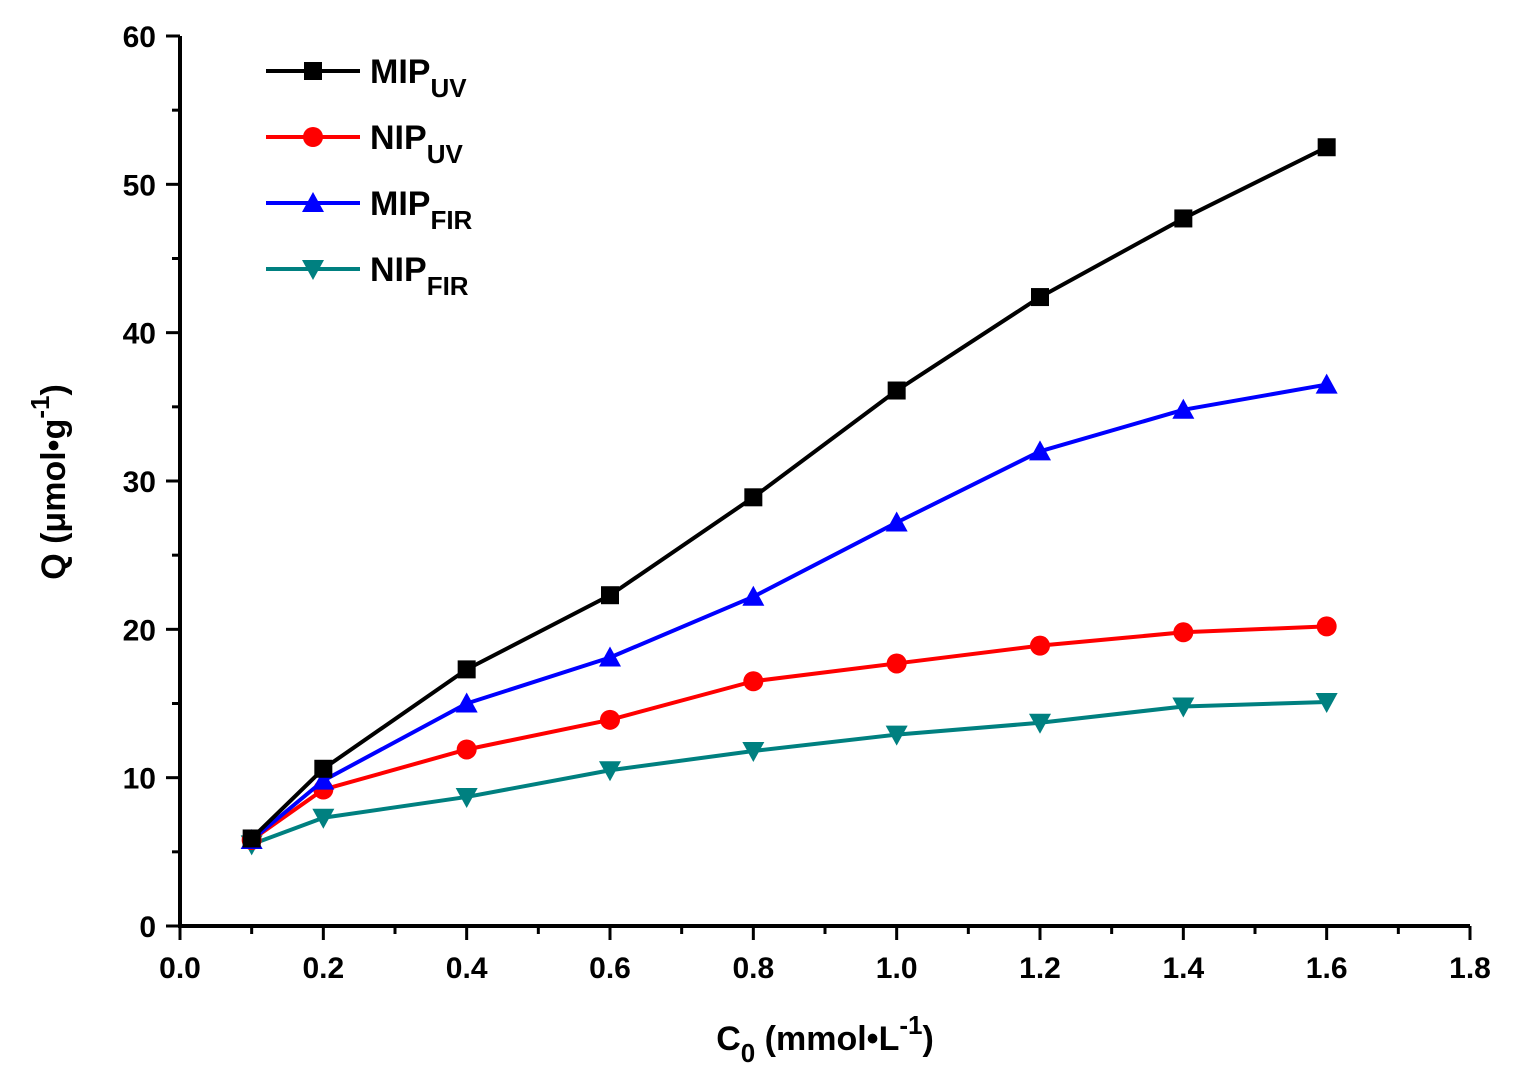 The width and height of the screenshot is (1519, 1083). Describe the element at coordinates (753, 968) in the screenshot. I see `x-tick-label: 0.8` at that location.